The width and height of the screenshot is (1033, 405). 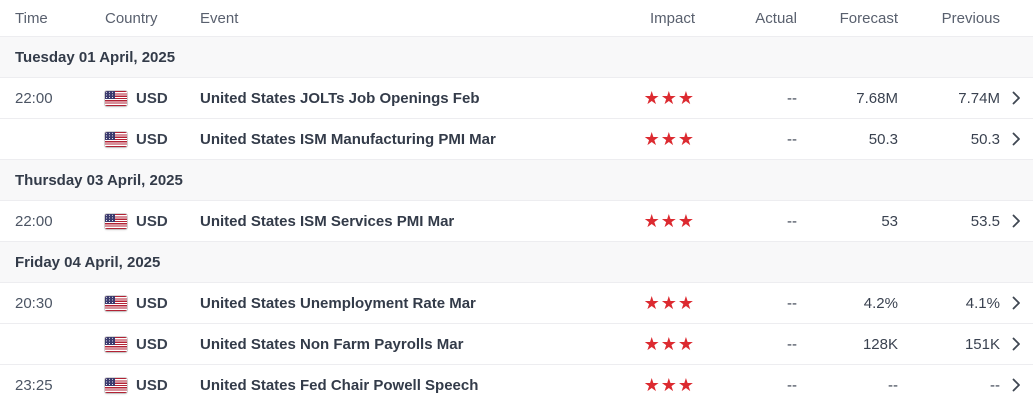 I want to click on date-group-label: Tuesday 01 April, 2025, so click(x=95, y=57).